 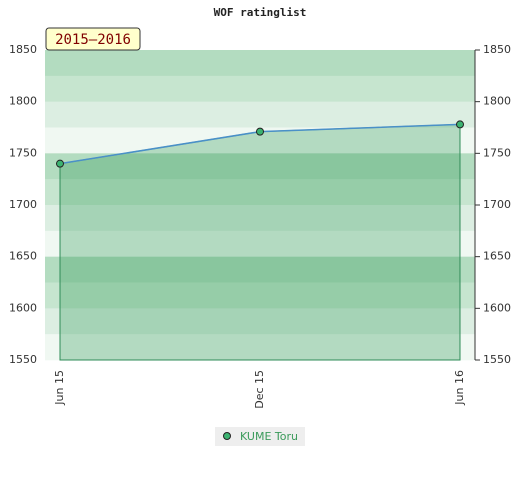 What do you see at coordinates (497, 256) in the screenshot?
I see `y2-tick-label: 1650` at bounding box center [497, 256].